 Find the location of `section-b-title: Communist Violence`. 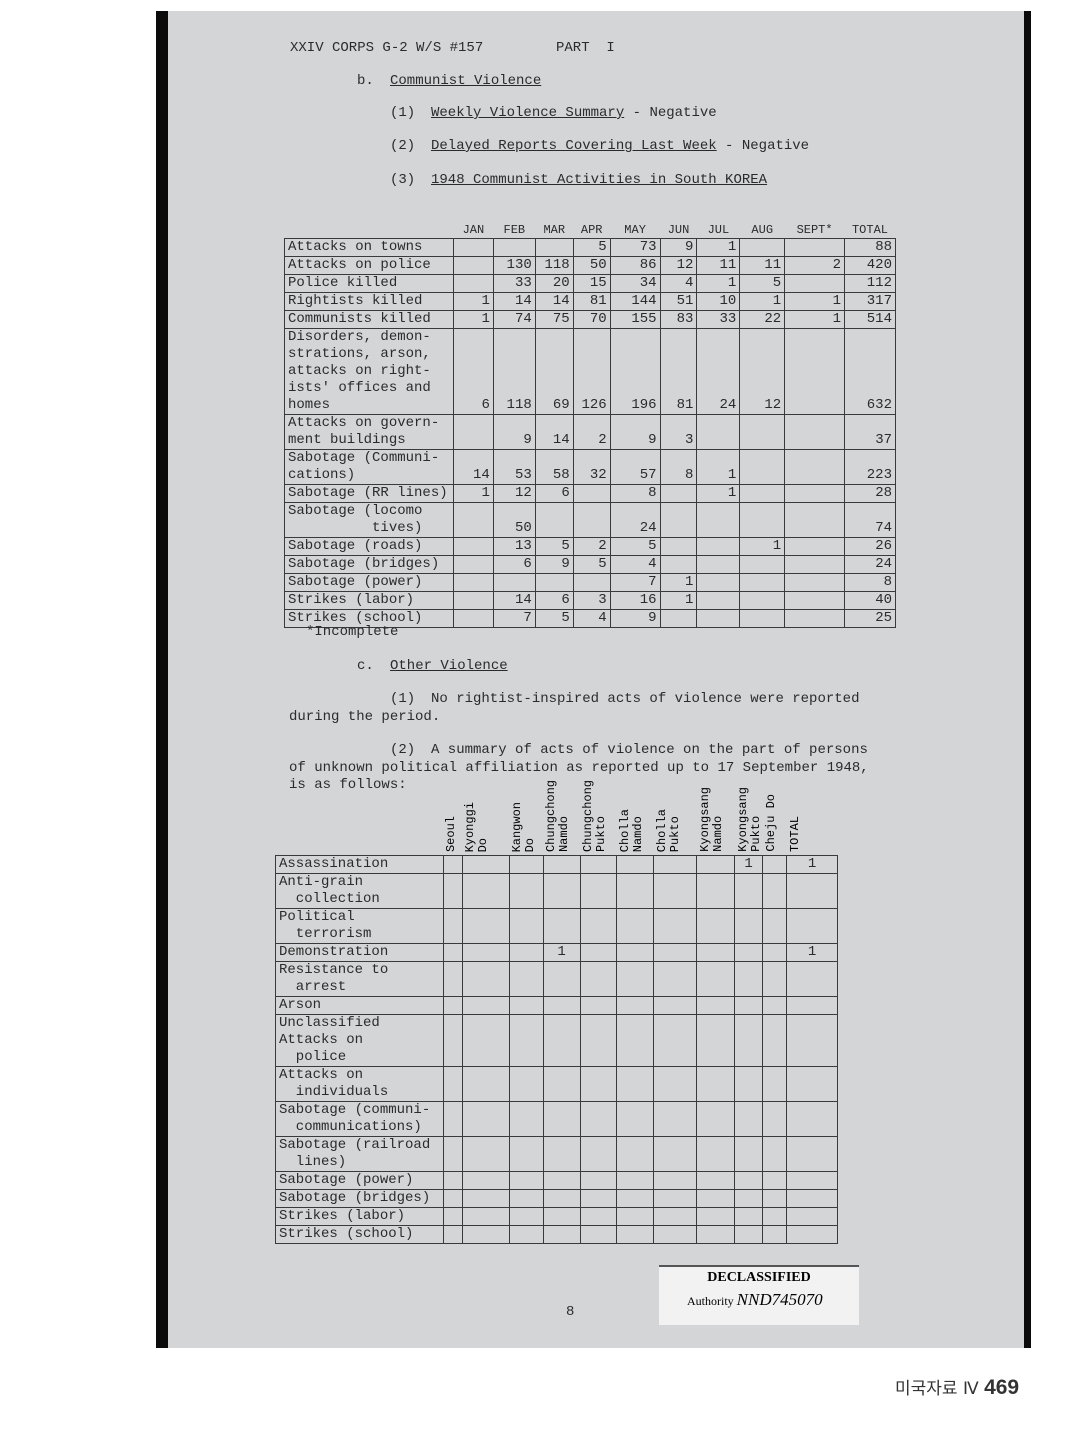

section-b-title: Communist Violence is located at coordinates (466, 81).